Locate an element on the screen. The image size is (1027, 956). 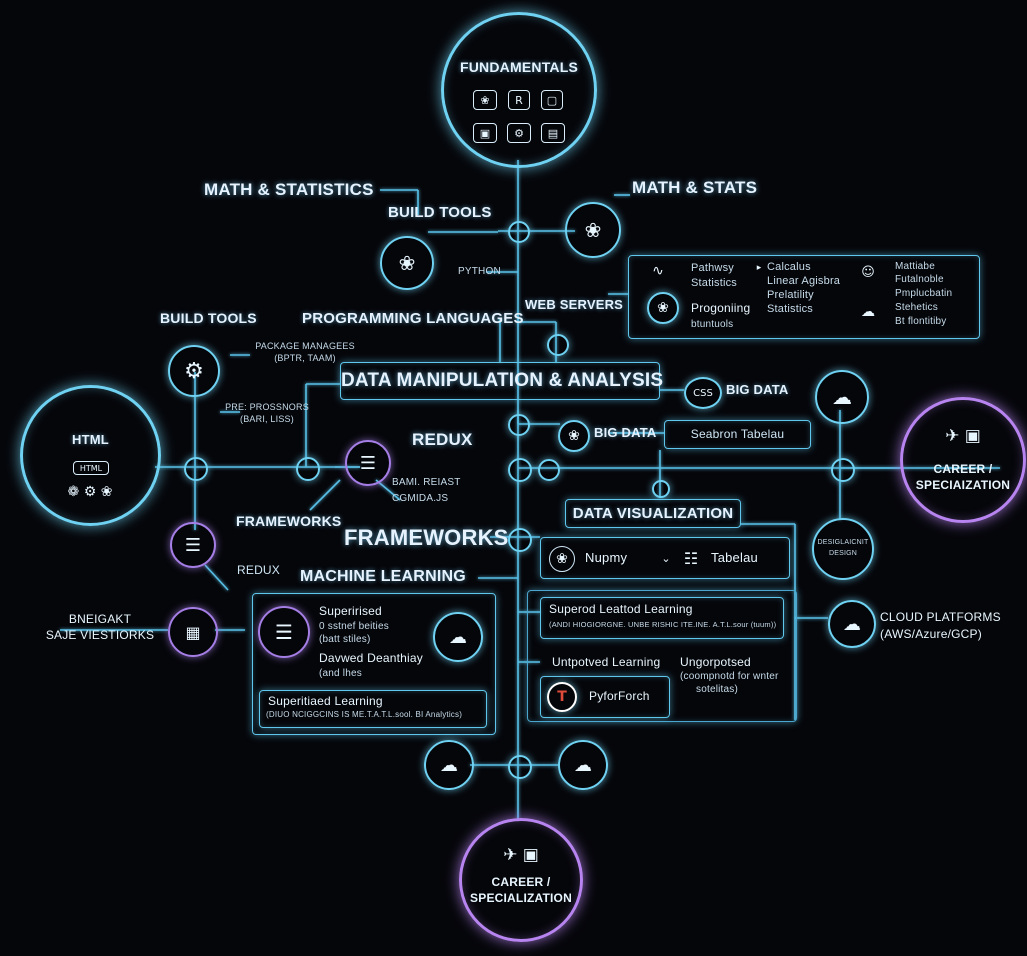
data-visualization-box: DATA VISUALIZATION is located at coordinates (653, 513).